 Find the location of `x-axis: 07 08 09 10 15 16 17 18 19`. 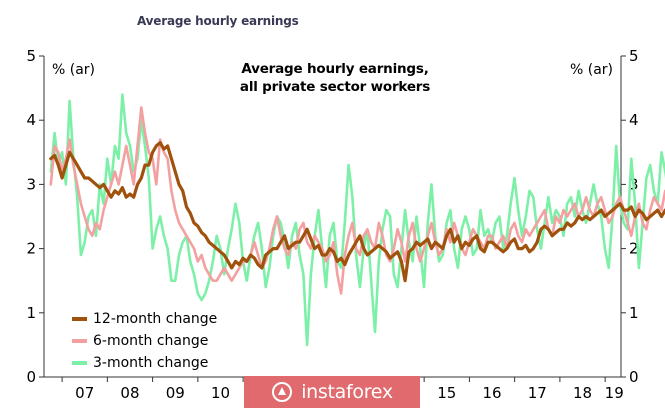

x-axis: 07 08 09 10 15 16 17 18 19 is located at coordinates (342, 389).